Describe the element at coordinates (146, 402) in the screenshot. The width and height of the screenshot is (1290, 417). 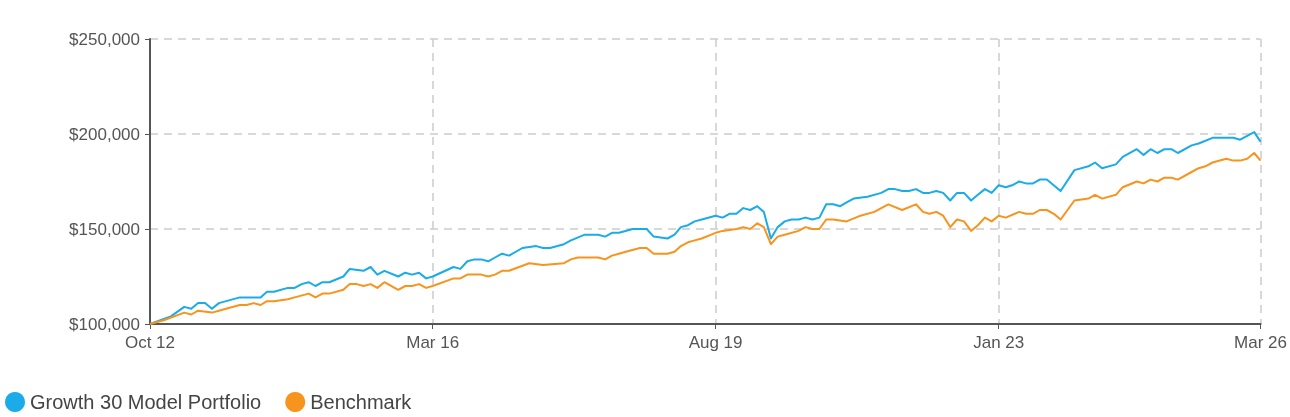
I see `legend-label: Growth 30 Model Portfolio` at that location.